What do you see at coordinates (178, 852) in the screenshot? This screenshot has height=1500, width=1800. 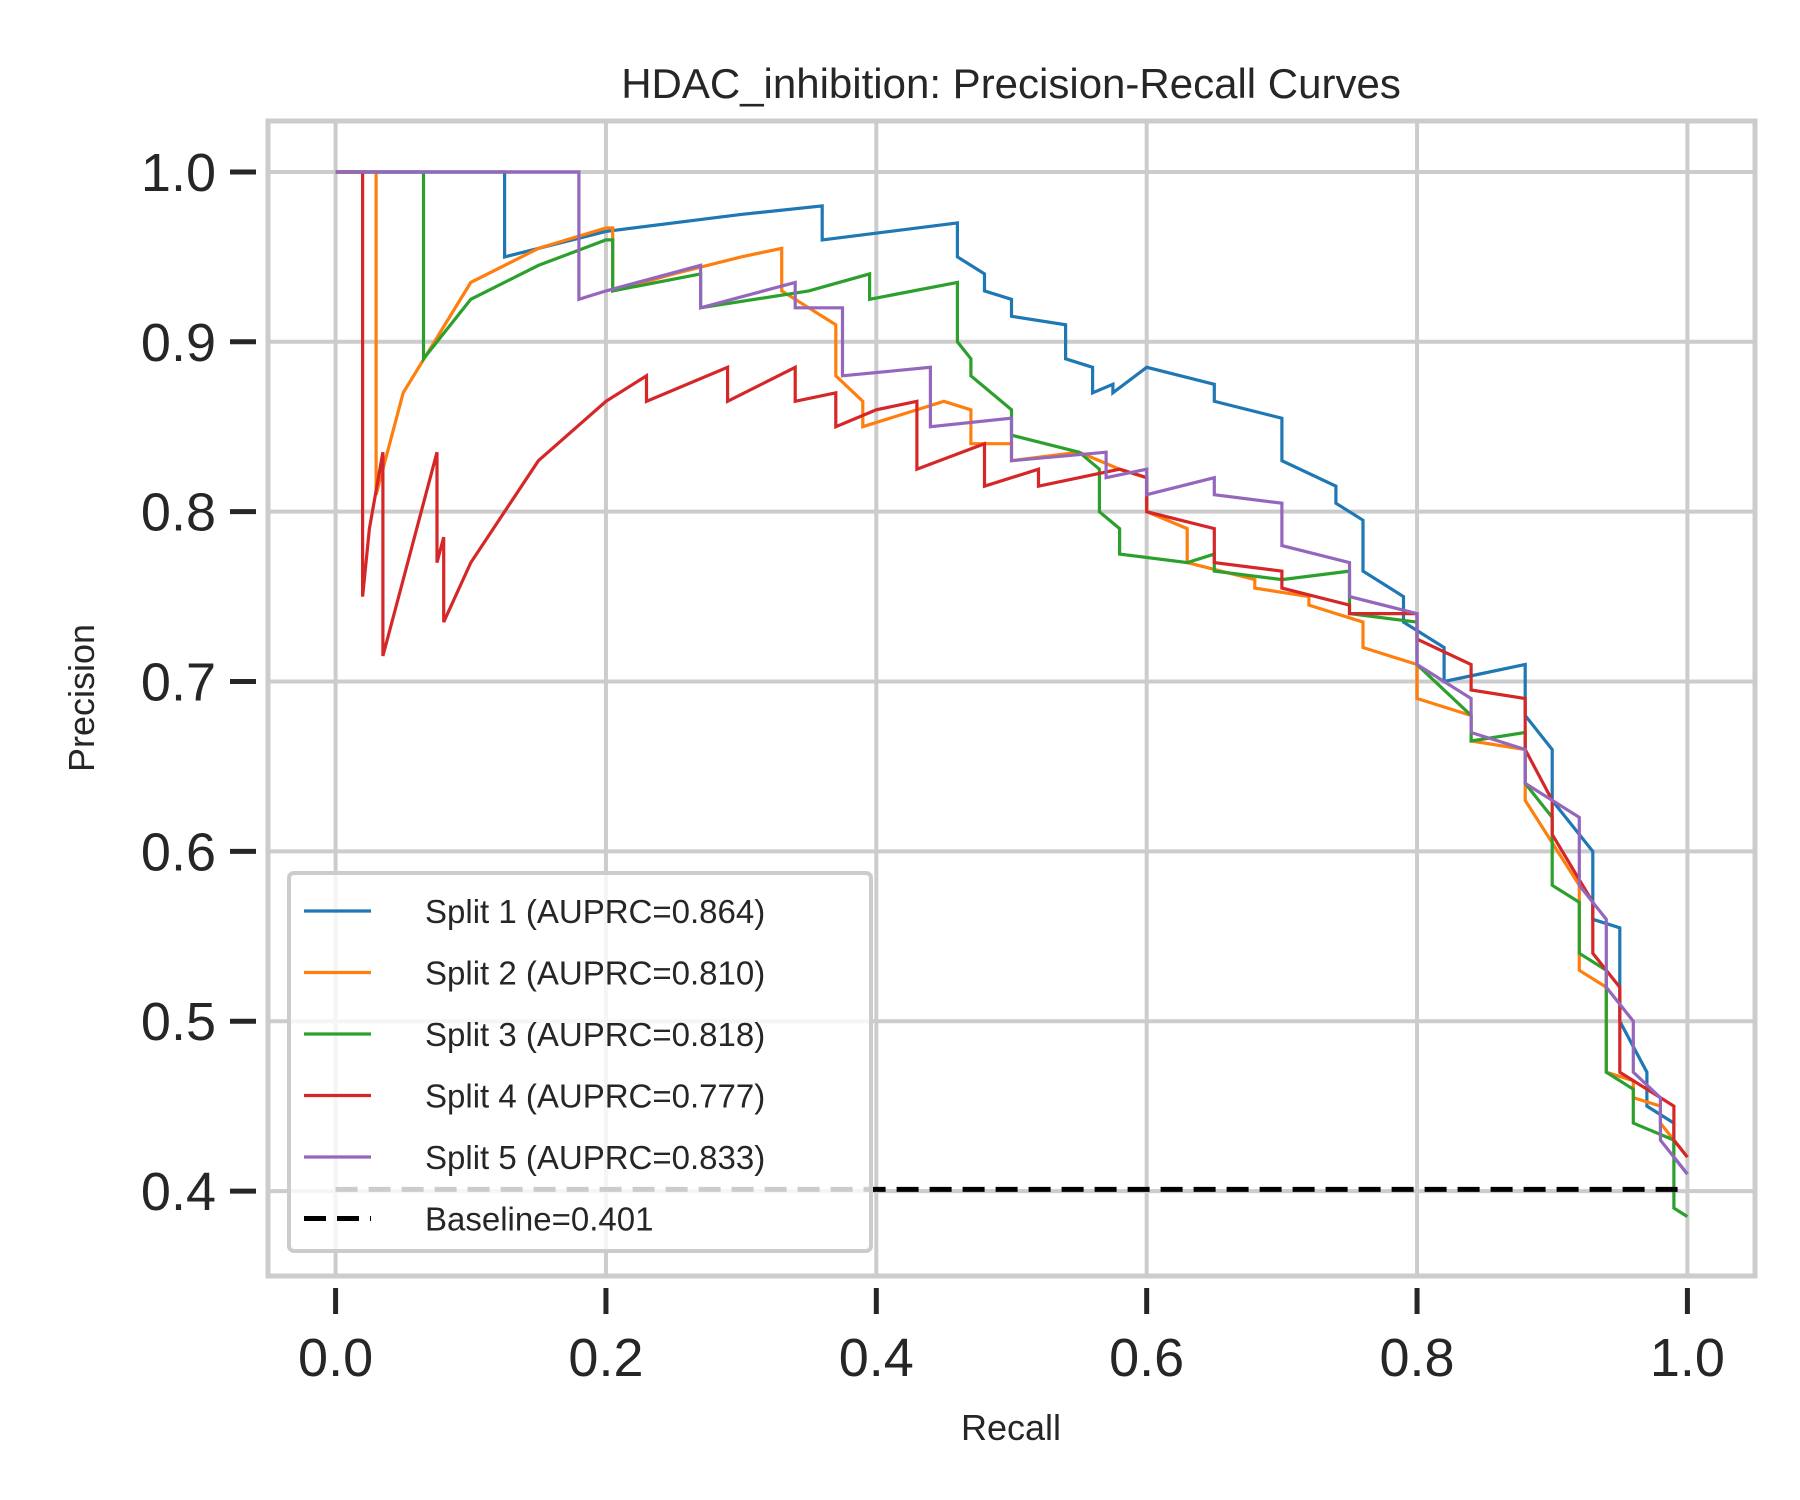 I see `y-tick-label: 0.6` at bounding box center [178, 852].